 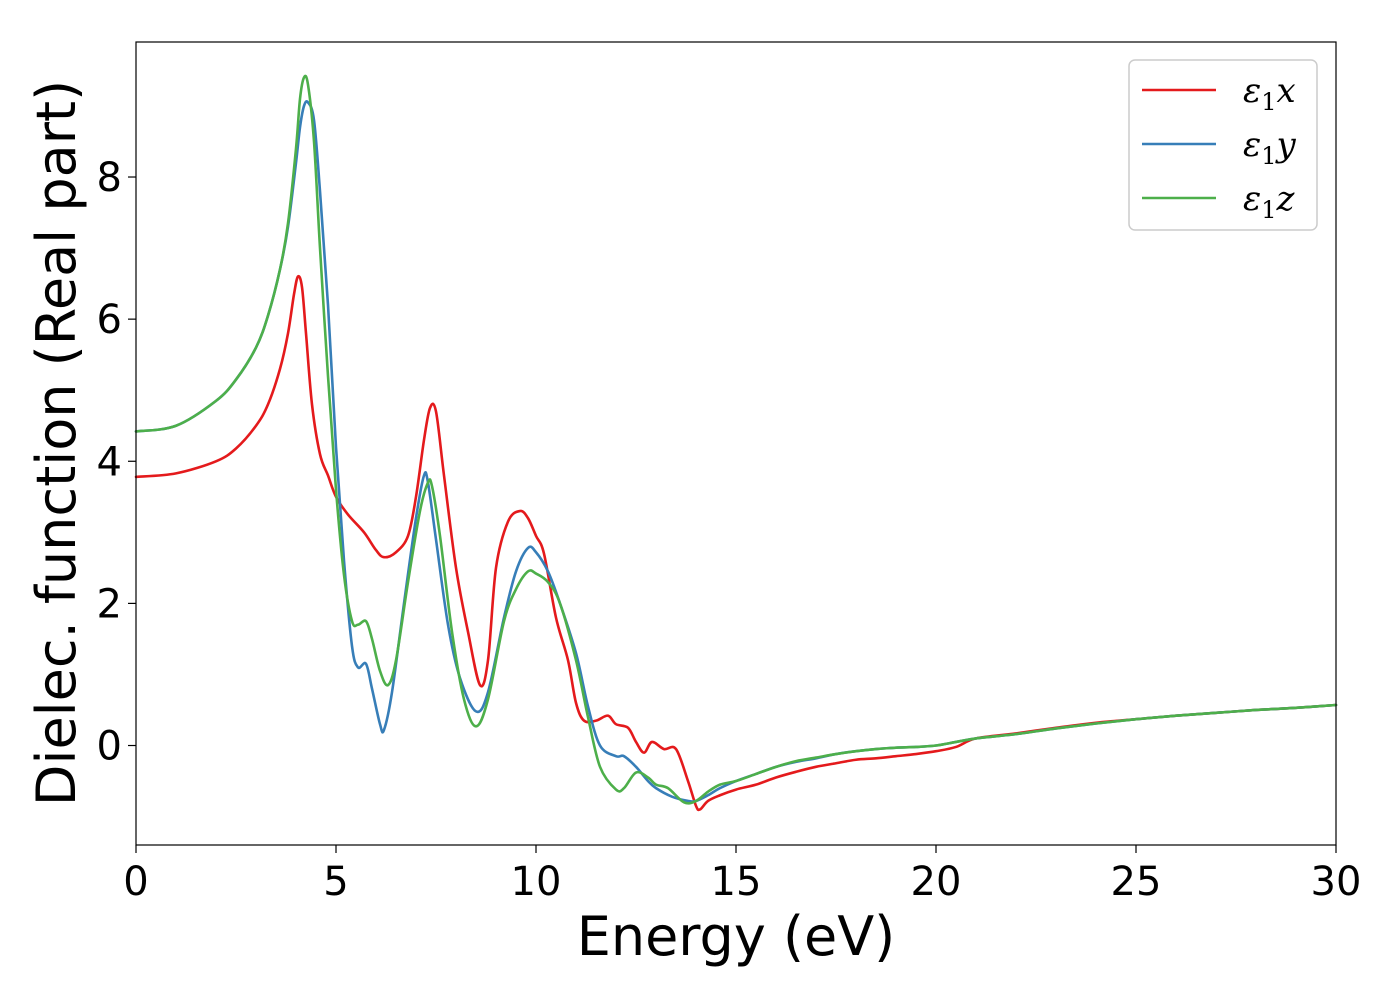 What do you see at coordinates (56, 443) in the screenshot?
I see `y-axis-label: Dielec. function (Real part)` at bounding box center [56, 443].